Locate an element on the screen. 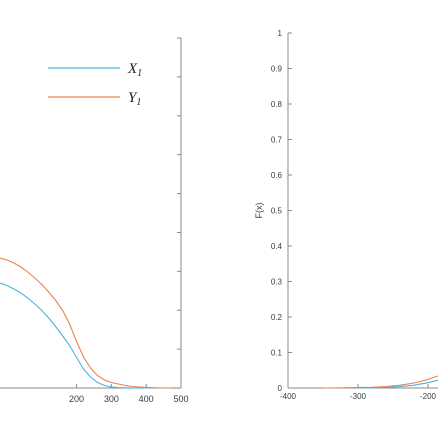 This screenshot has width=438, height=438. right-y-tick-label: 0.5 is located at coordinates (277, 211).